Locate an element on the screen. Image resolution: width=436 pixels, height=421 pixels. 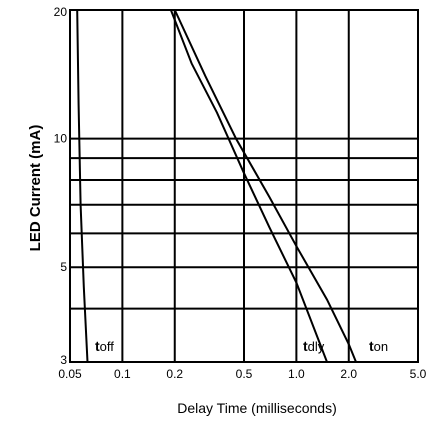
y-tick-label: 20 is located at coordinates (61, 12).